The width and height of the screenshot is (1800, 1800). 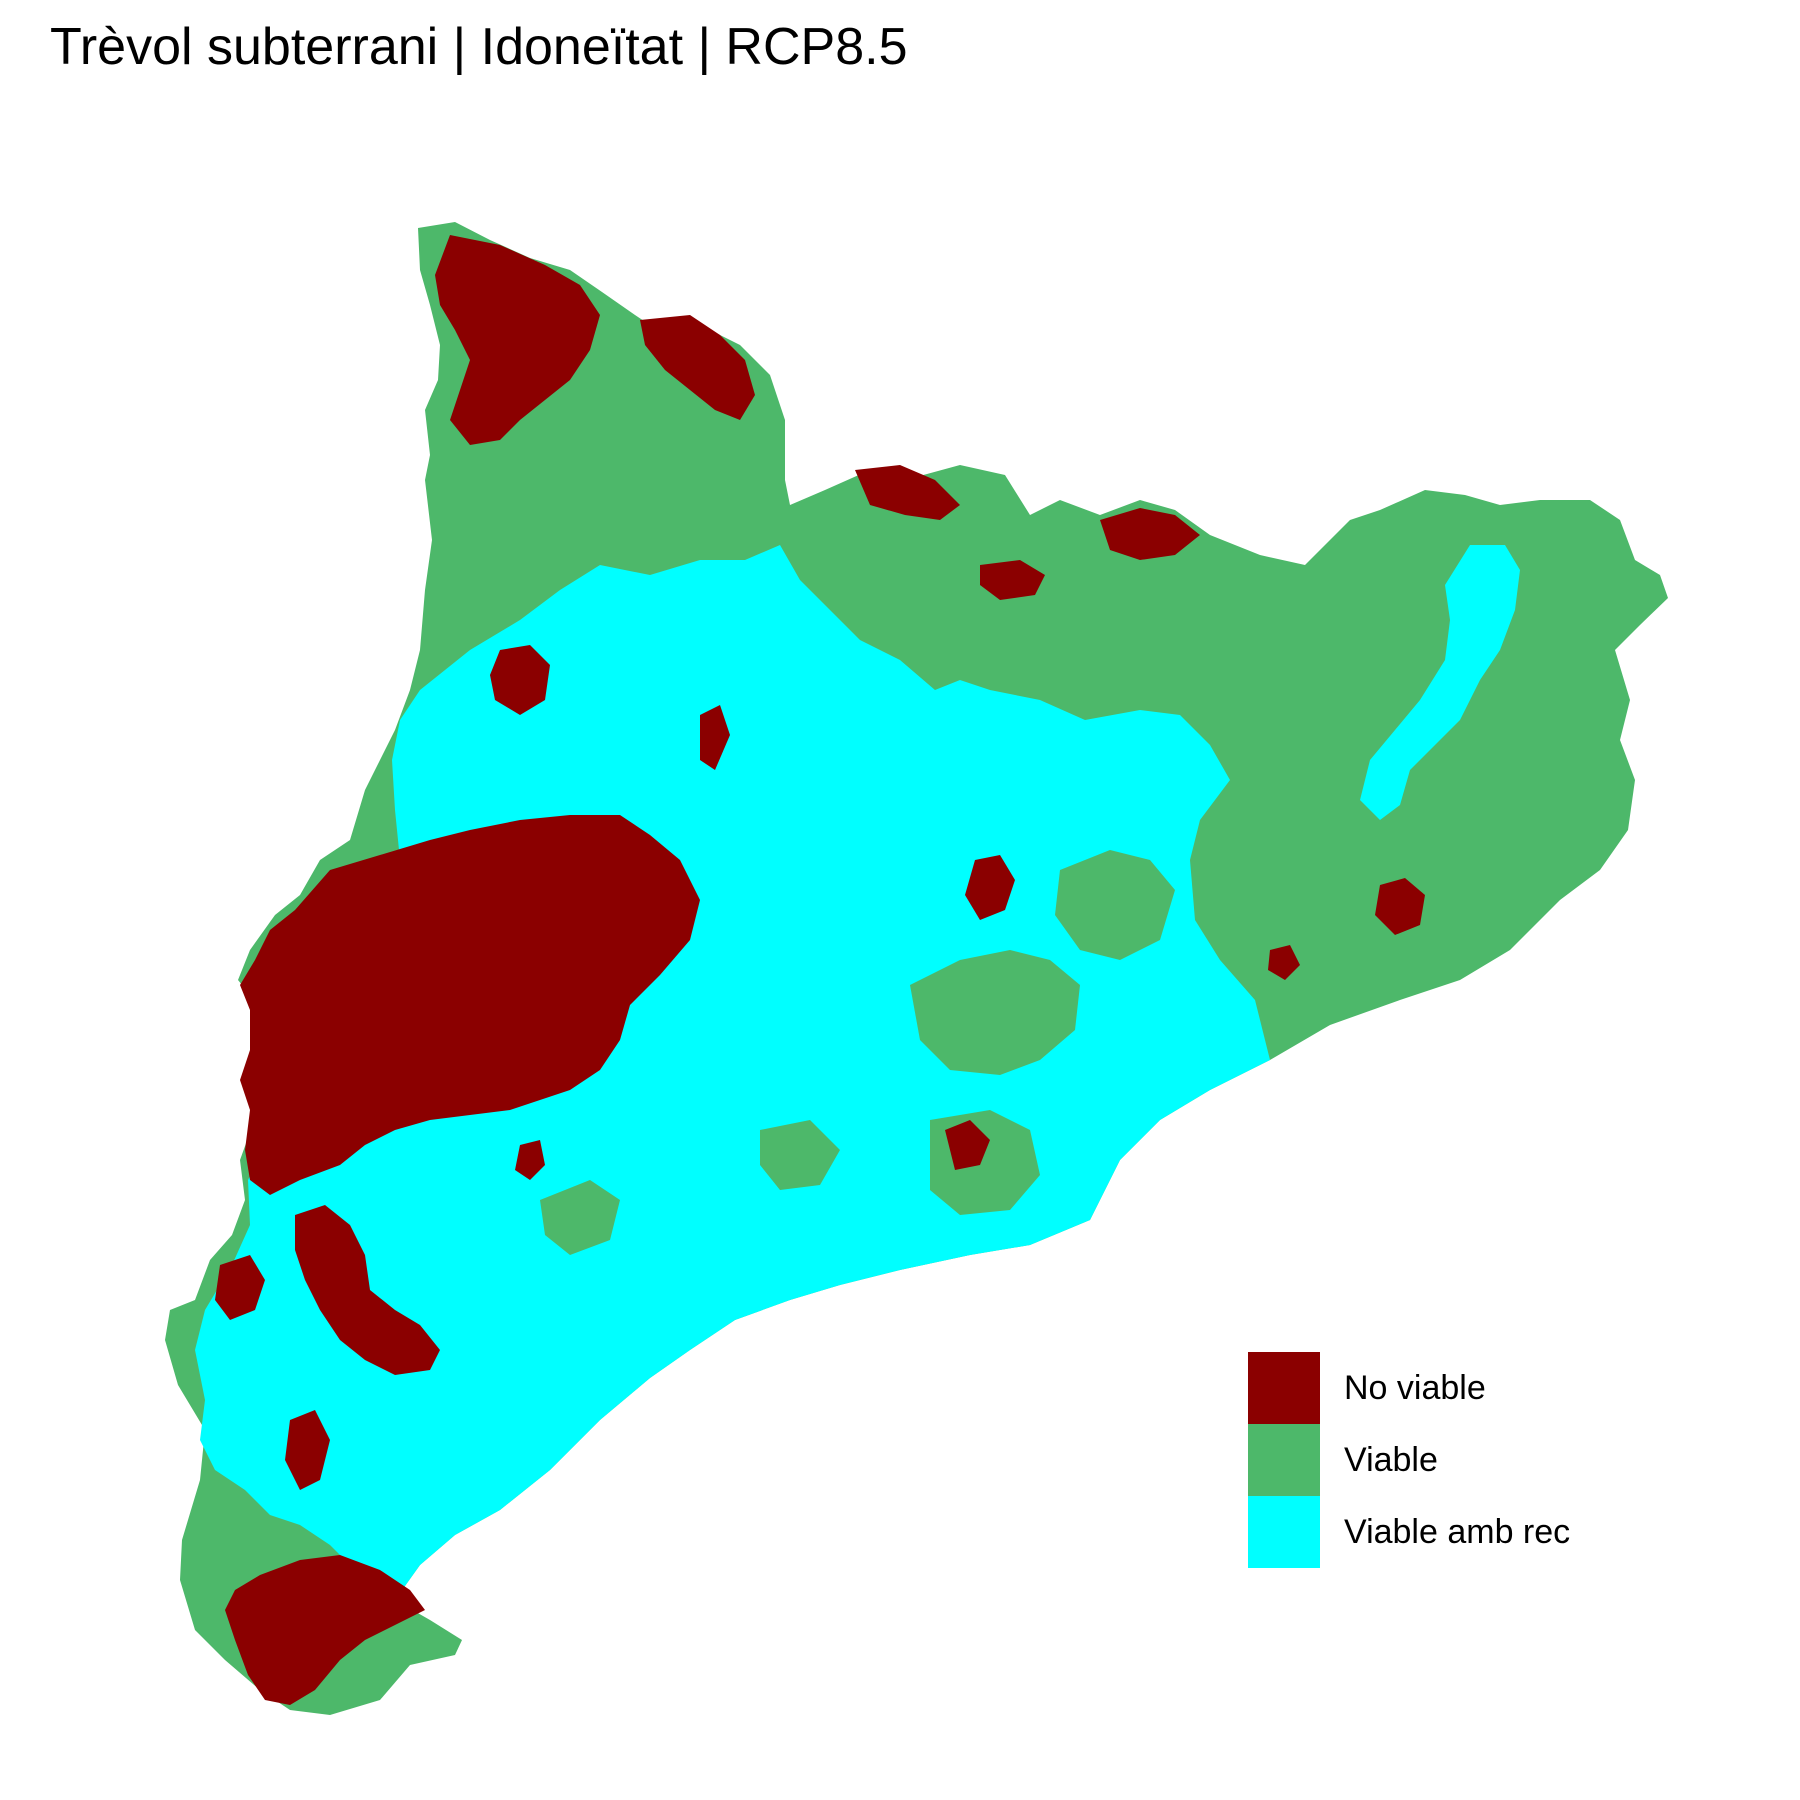 I want to click on map-title: Trèvol subterrani | Idoneïtat | RCP8.5, so click(x=479, y=47).